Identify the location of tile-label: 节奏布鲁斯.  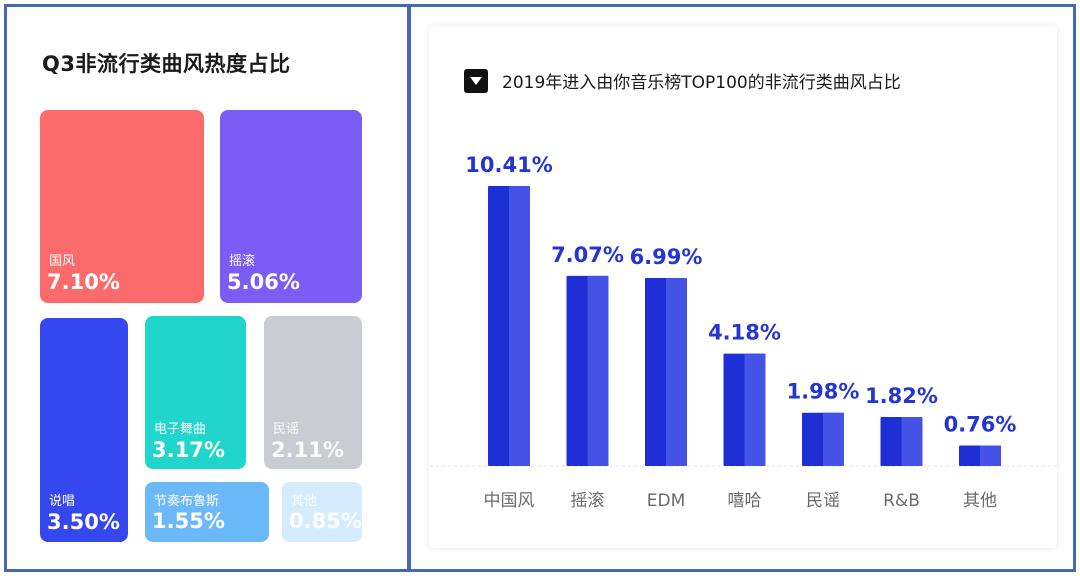
(187, 501).